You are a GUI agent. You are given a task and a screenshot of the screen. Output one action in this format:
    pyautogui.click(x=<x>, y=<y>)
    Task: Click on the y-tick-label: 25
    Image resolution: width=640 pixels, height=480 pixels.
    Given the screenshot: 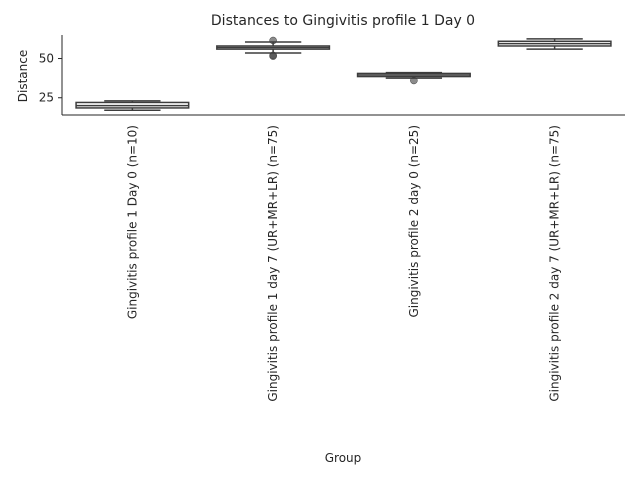 What is the action you would take?
    pyautogui.click(x=46, y=98)
    